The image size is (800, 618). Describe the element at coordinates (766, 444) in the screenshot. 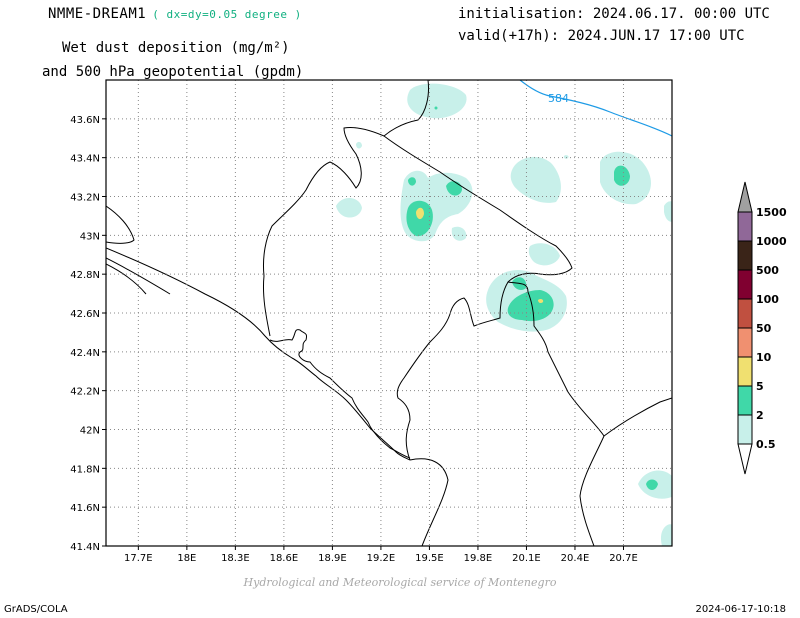

I see `legend-level-label: 0.5` at that location.